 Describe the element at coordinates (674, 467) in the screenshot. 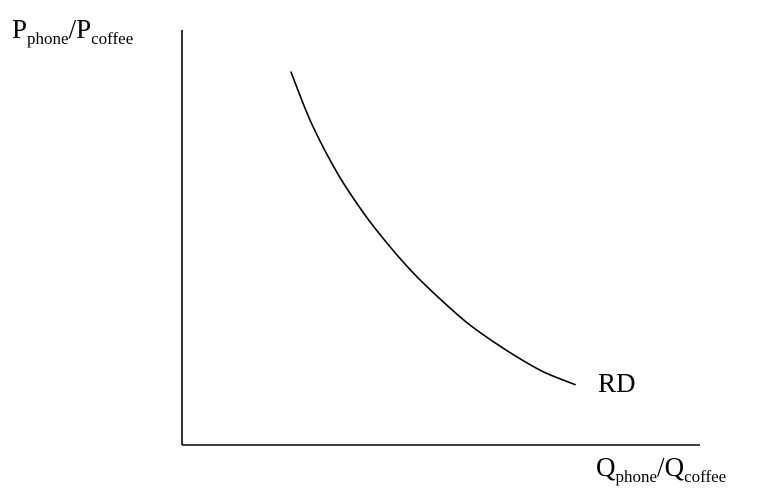

I see `x-axis-title-main2: Q` at that location.